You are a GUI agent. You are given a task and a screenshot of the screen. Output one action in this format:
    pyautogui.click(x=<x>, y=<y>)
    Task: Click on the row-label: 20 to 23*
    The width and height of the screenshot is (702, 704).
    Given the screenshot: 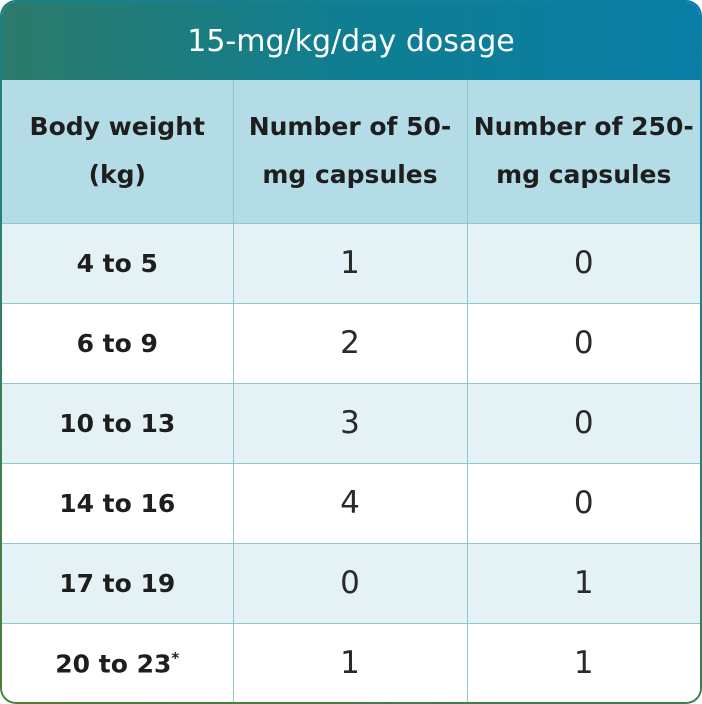 What is the action you would take?
    pyautogui.click(x=118, y=662)
    